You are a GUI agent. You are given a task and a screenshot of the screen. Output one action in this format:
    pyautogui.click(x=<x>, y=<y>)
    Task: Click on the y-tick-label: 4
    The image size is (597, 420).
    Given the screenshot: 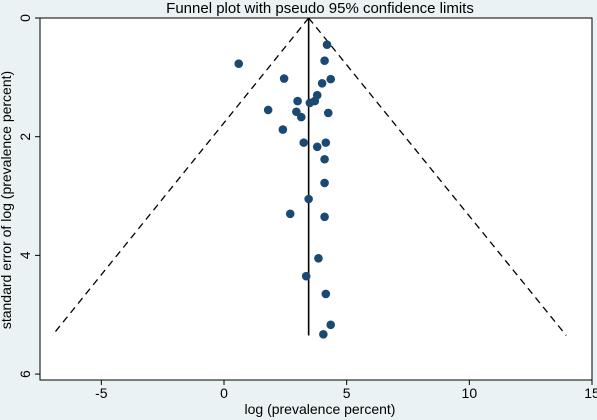 What is the action you would take?
    pyautogui.click(x=25, y=255)
    